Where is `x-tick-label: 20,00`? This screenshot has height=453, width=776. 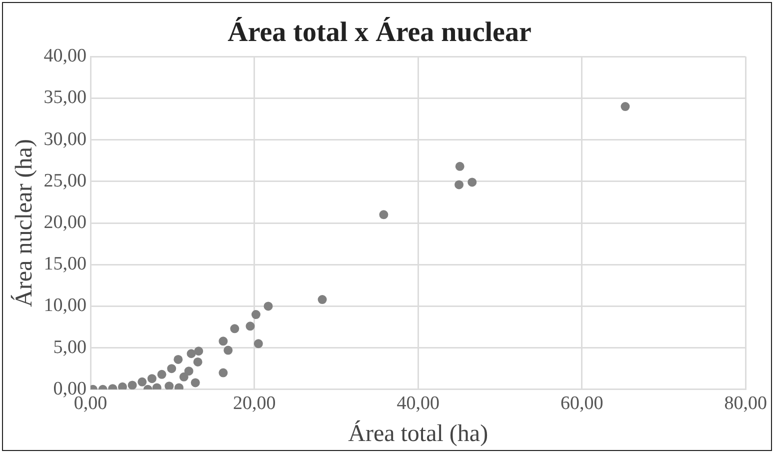 x-tick-label: 20,00 is located at coordinates (254, 403).